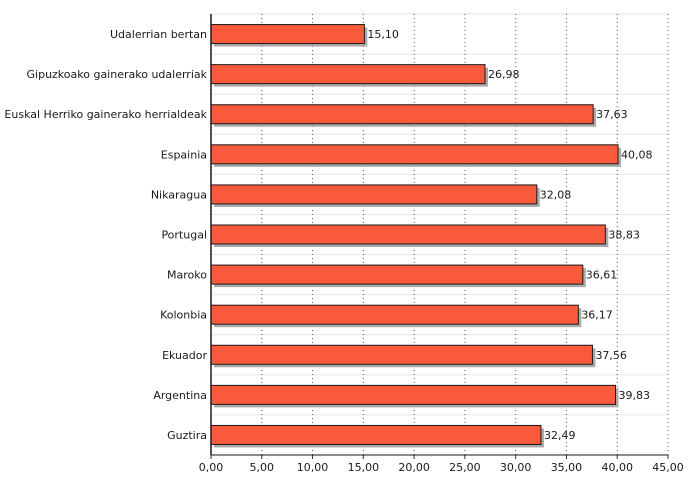 The height and width of the screenshot is (500, 700). I want to click on value-label: 36,17, so click(597, 315).